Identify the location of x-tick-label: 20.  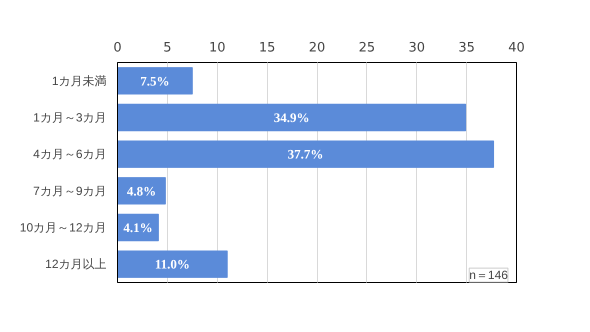
(317, 48).